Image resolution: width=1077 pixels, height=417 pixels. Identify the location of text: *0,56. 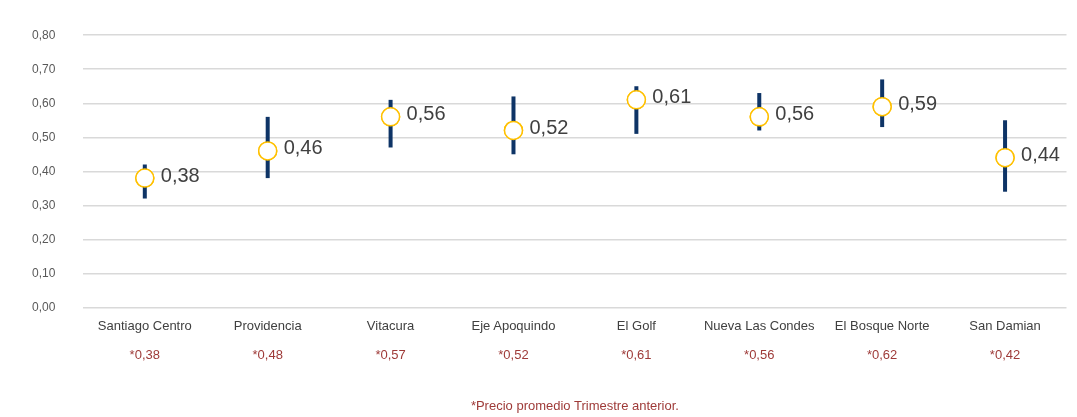
(759, 354).